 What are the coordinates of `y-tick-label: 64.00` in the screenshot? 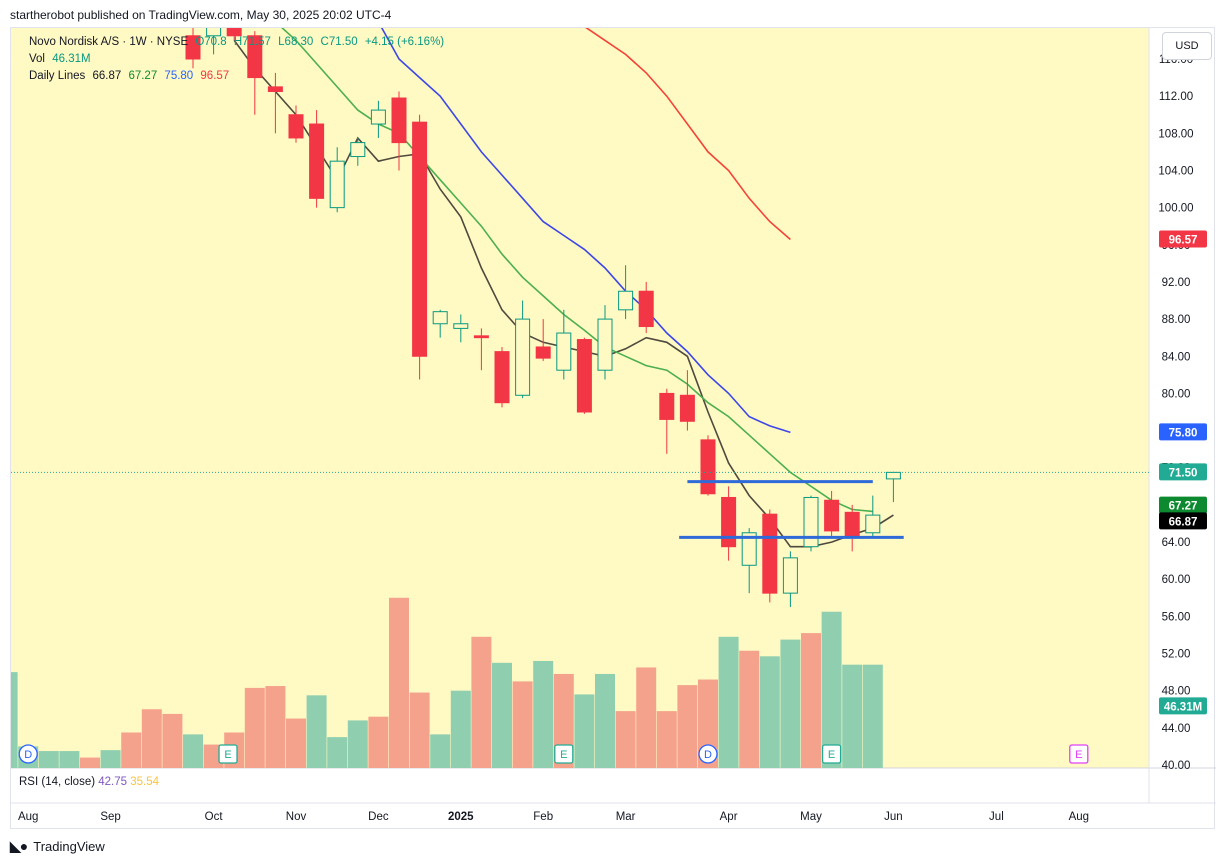 It's located at (1176, 543).